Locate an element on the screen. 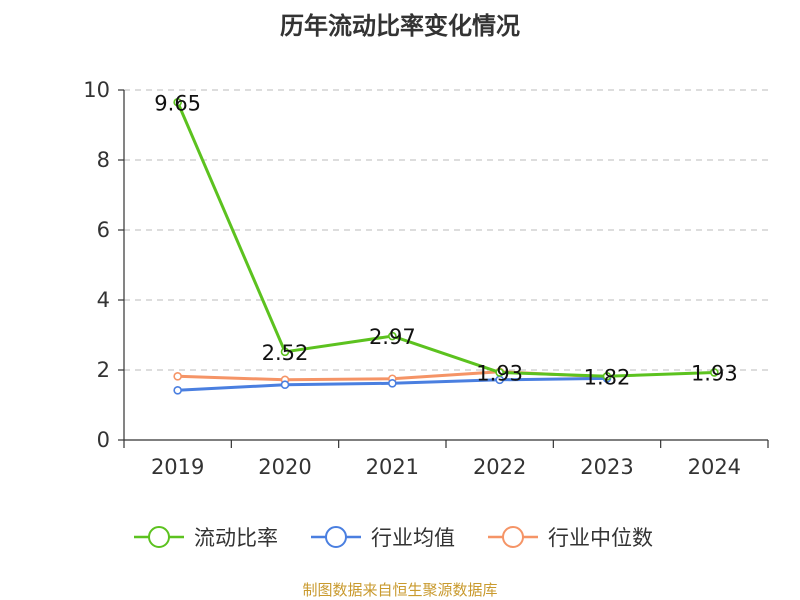 Image resolution: width=800 pixels, height=600 pixels. legend-item-1: 流动比率 is located at coordinates (206, 538).